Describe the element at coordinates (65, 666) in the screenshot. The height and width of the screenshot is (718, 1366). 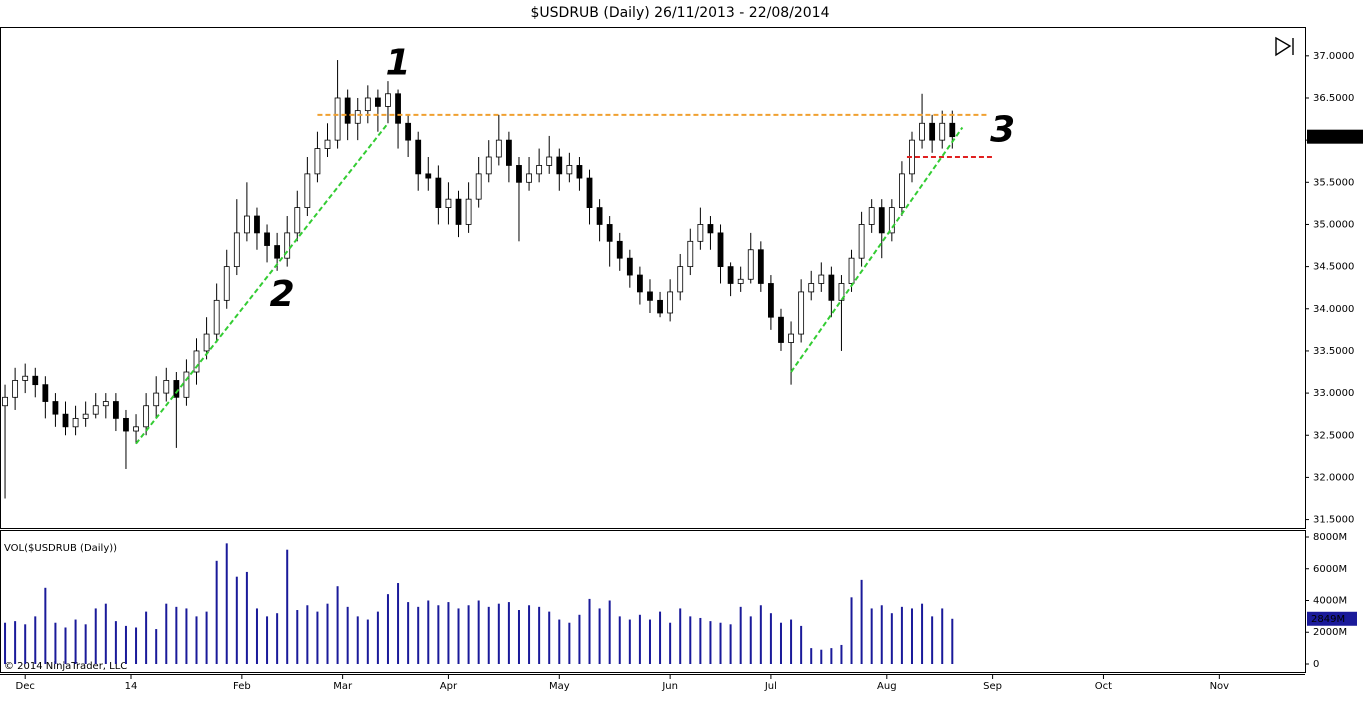
I see `copyright: © 2014 NinjaTrader, LLC` at that location.